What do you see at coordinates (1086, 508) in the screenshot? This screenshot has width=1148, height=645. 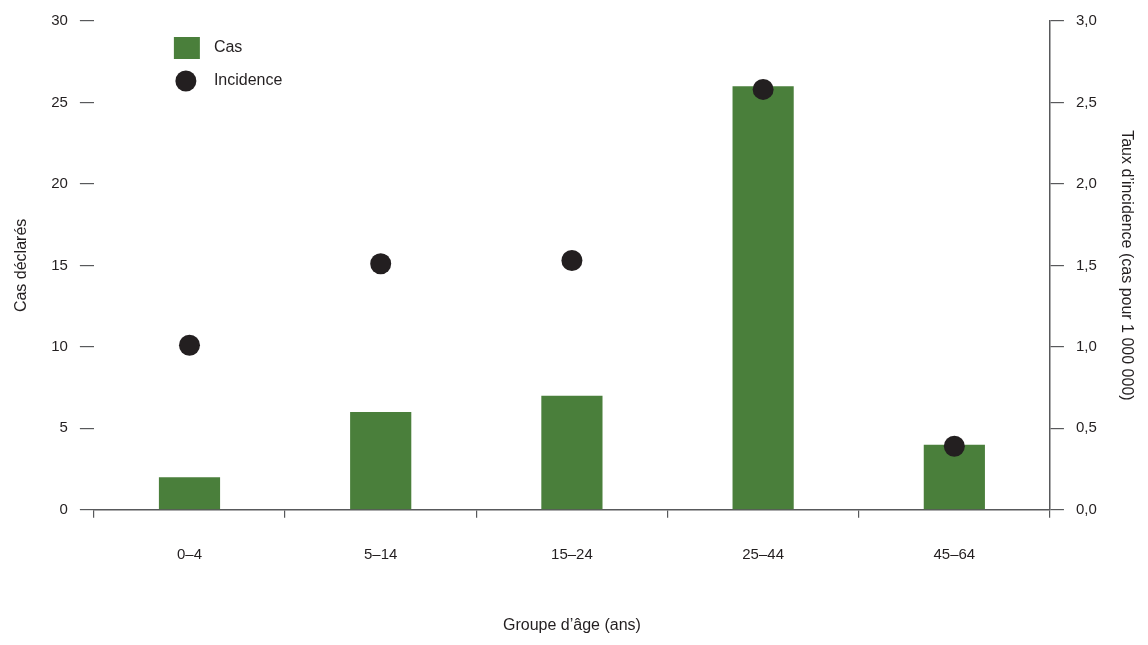 I see `y2-tick-label: 0,0` at bounding box center [1086, 508].